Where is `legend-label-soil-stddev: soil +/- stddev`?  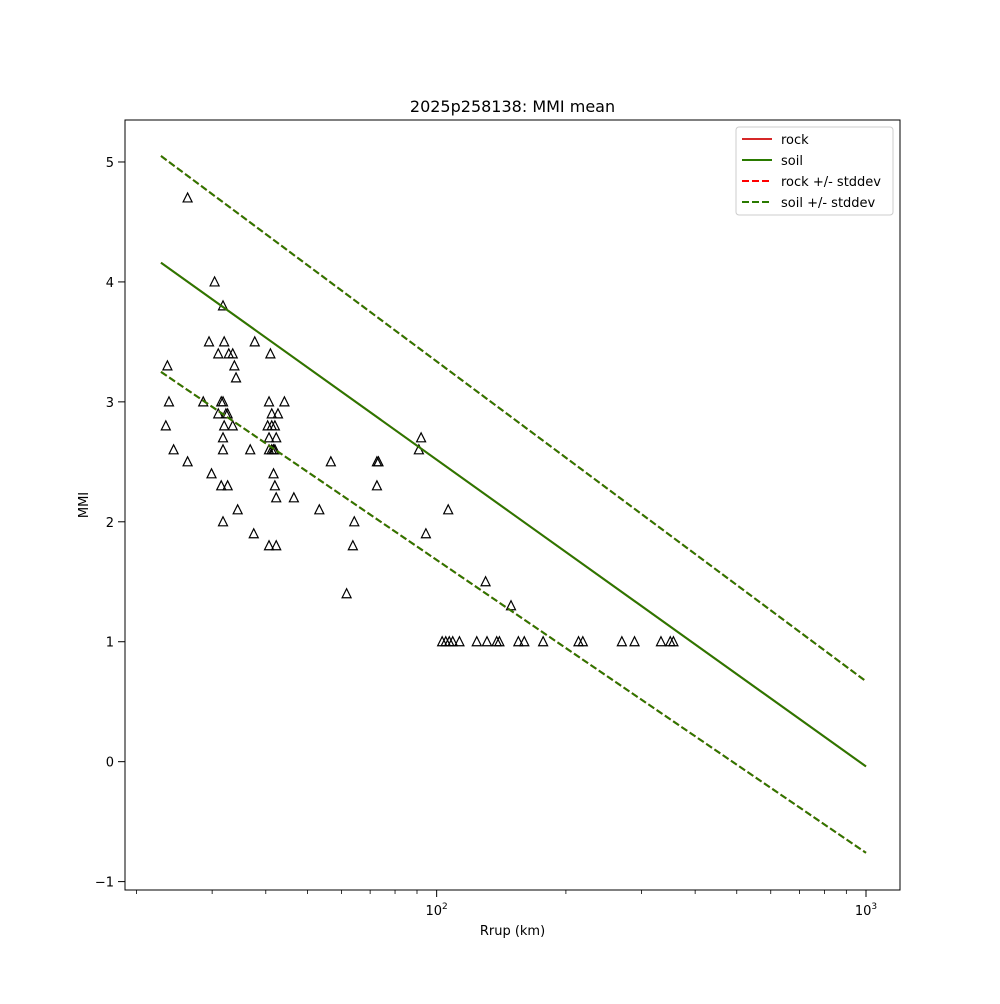 legend-label-soil-stddev: soil +/- stddev is located at coordinates (828, 203).